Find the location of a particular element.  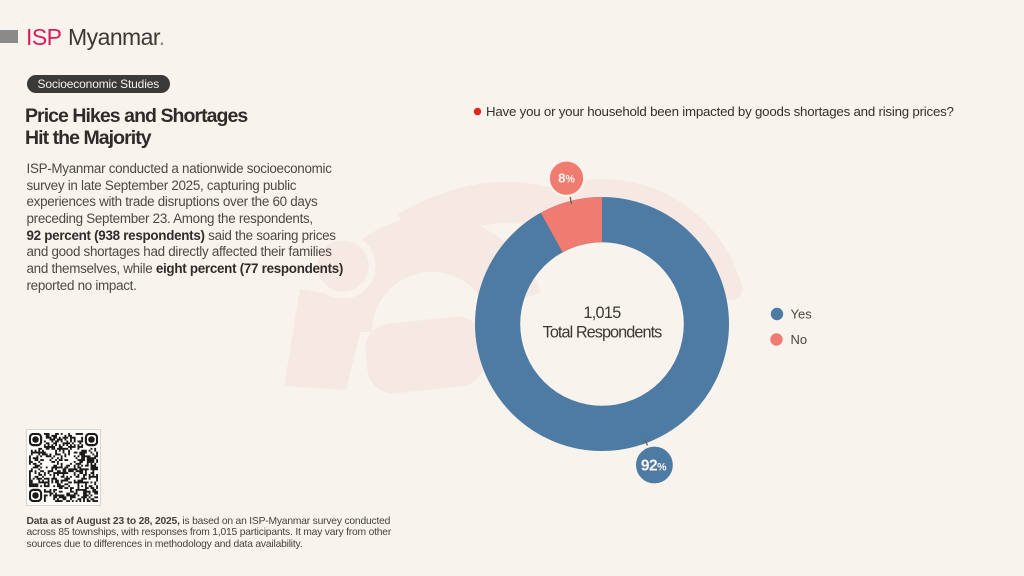

svg-text: Yes is located at coordinates (802, 314).